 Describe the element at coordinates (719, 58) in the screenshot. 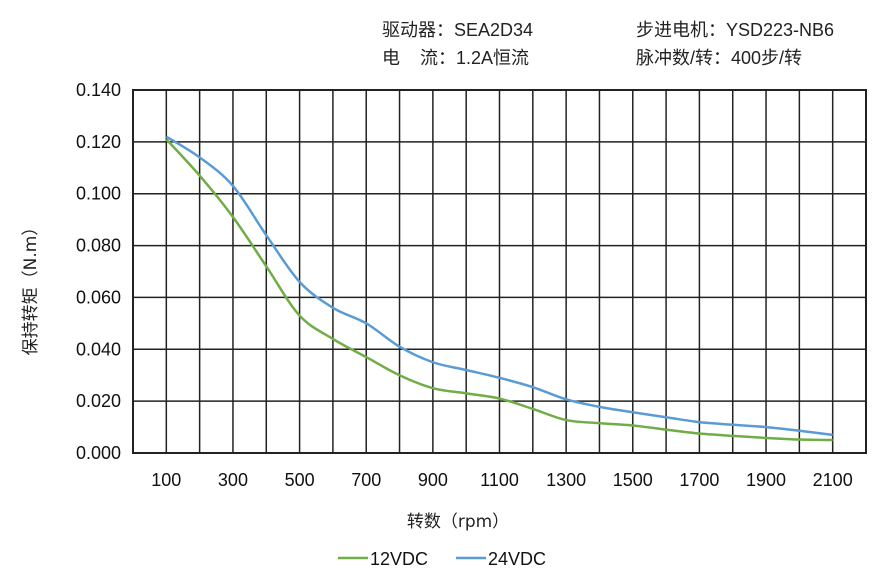

I see `pulses-info: 脉冲数/转：400步/转` at that location.